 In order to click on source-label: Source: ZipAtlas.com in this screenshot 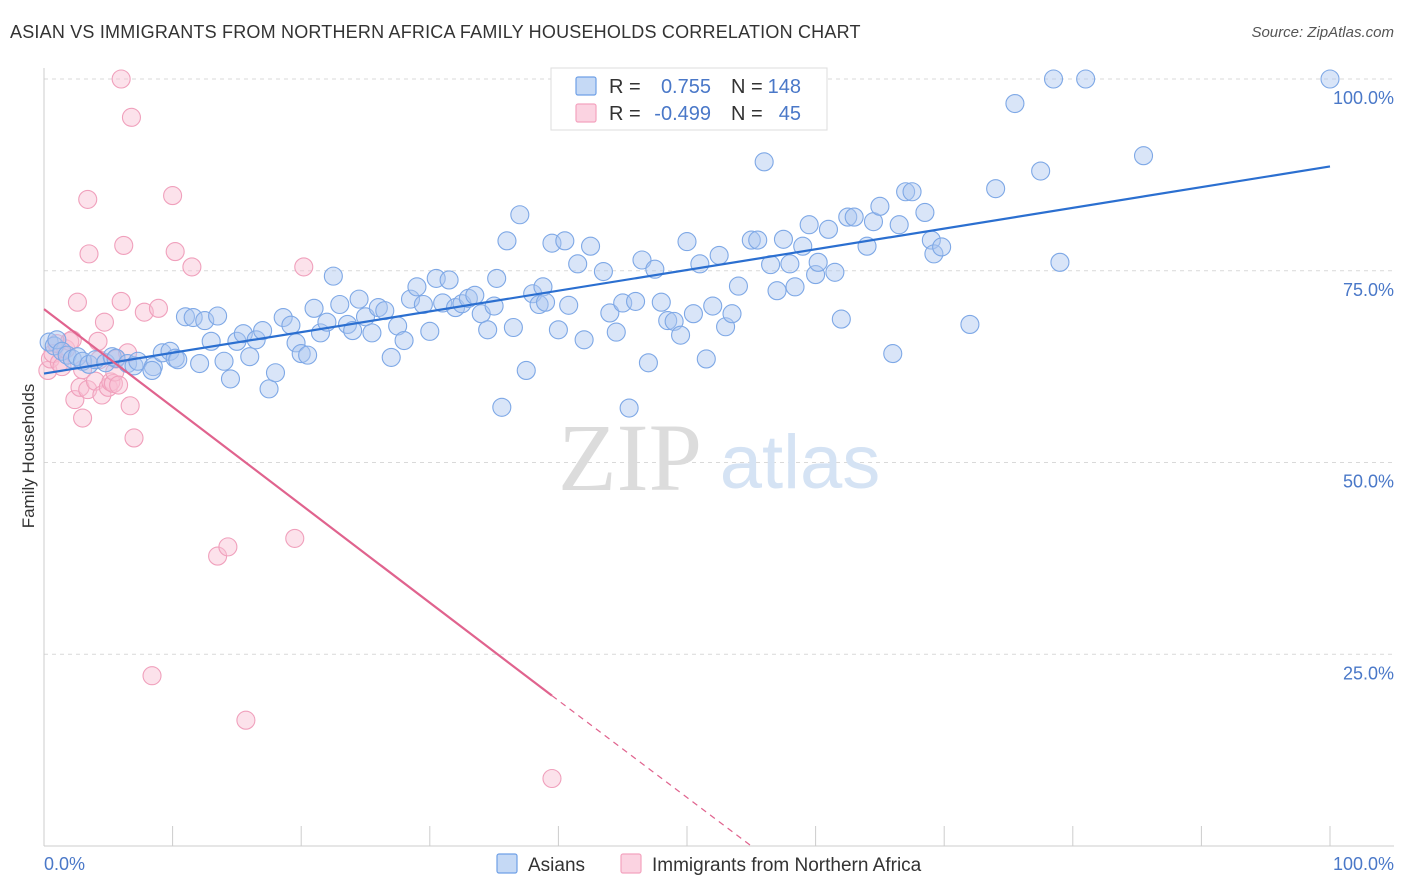, I will do `click(1322, 32)`.